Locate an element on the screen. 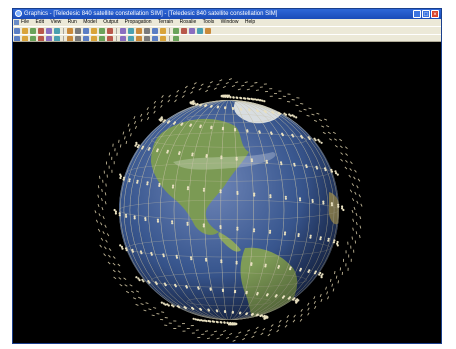 The height and width of the screenshot is (349, 456). new-icon is located at coordinates (17, 31).